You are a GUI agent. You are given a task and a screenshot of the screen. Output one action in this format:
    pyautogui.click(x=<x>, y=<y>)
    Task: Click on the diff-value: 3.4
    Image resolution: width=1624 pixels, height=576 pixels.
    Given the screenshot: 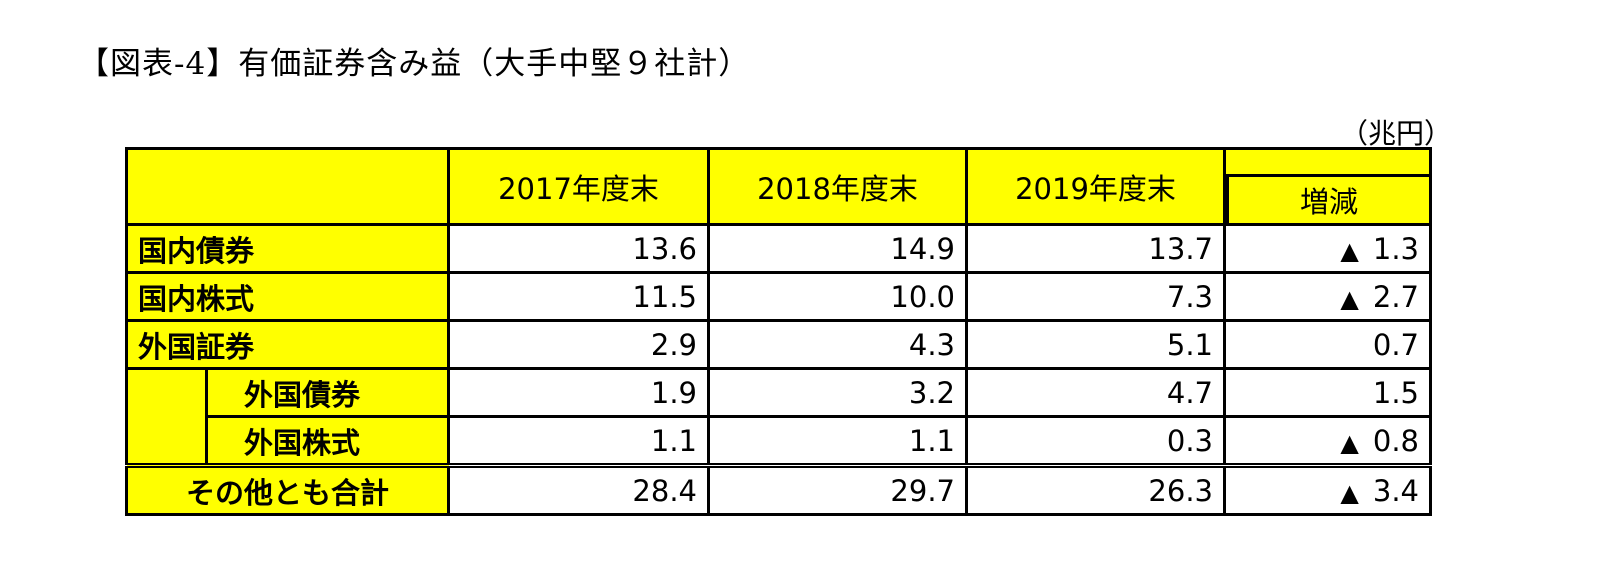 What is the action you would take?
    pyautogui.click(x=1395, y=490)
    